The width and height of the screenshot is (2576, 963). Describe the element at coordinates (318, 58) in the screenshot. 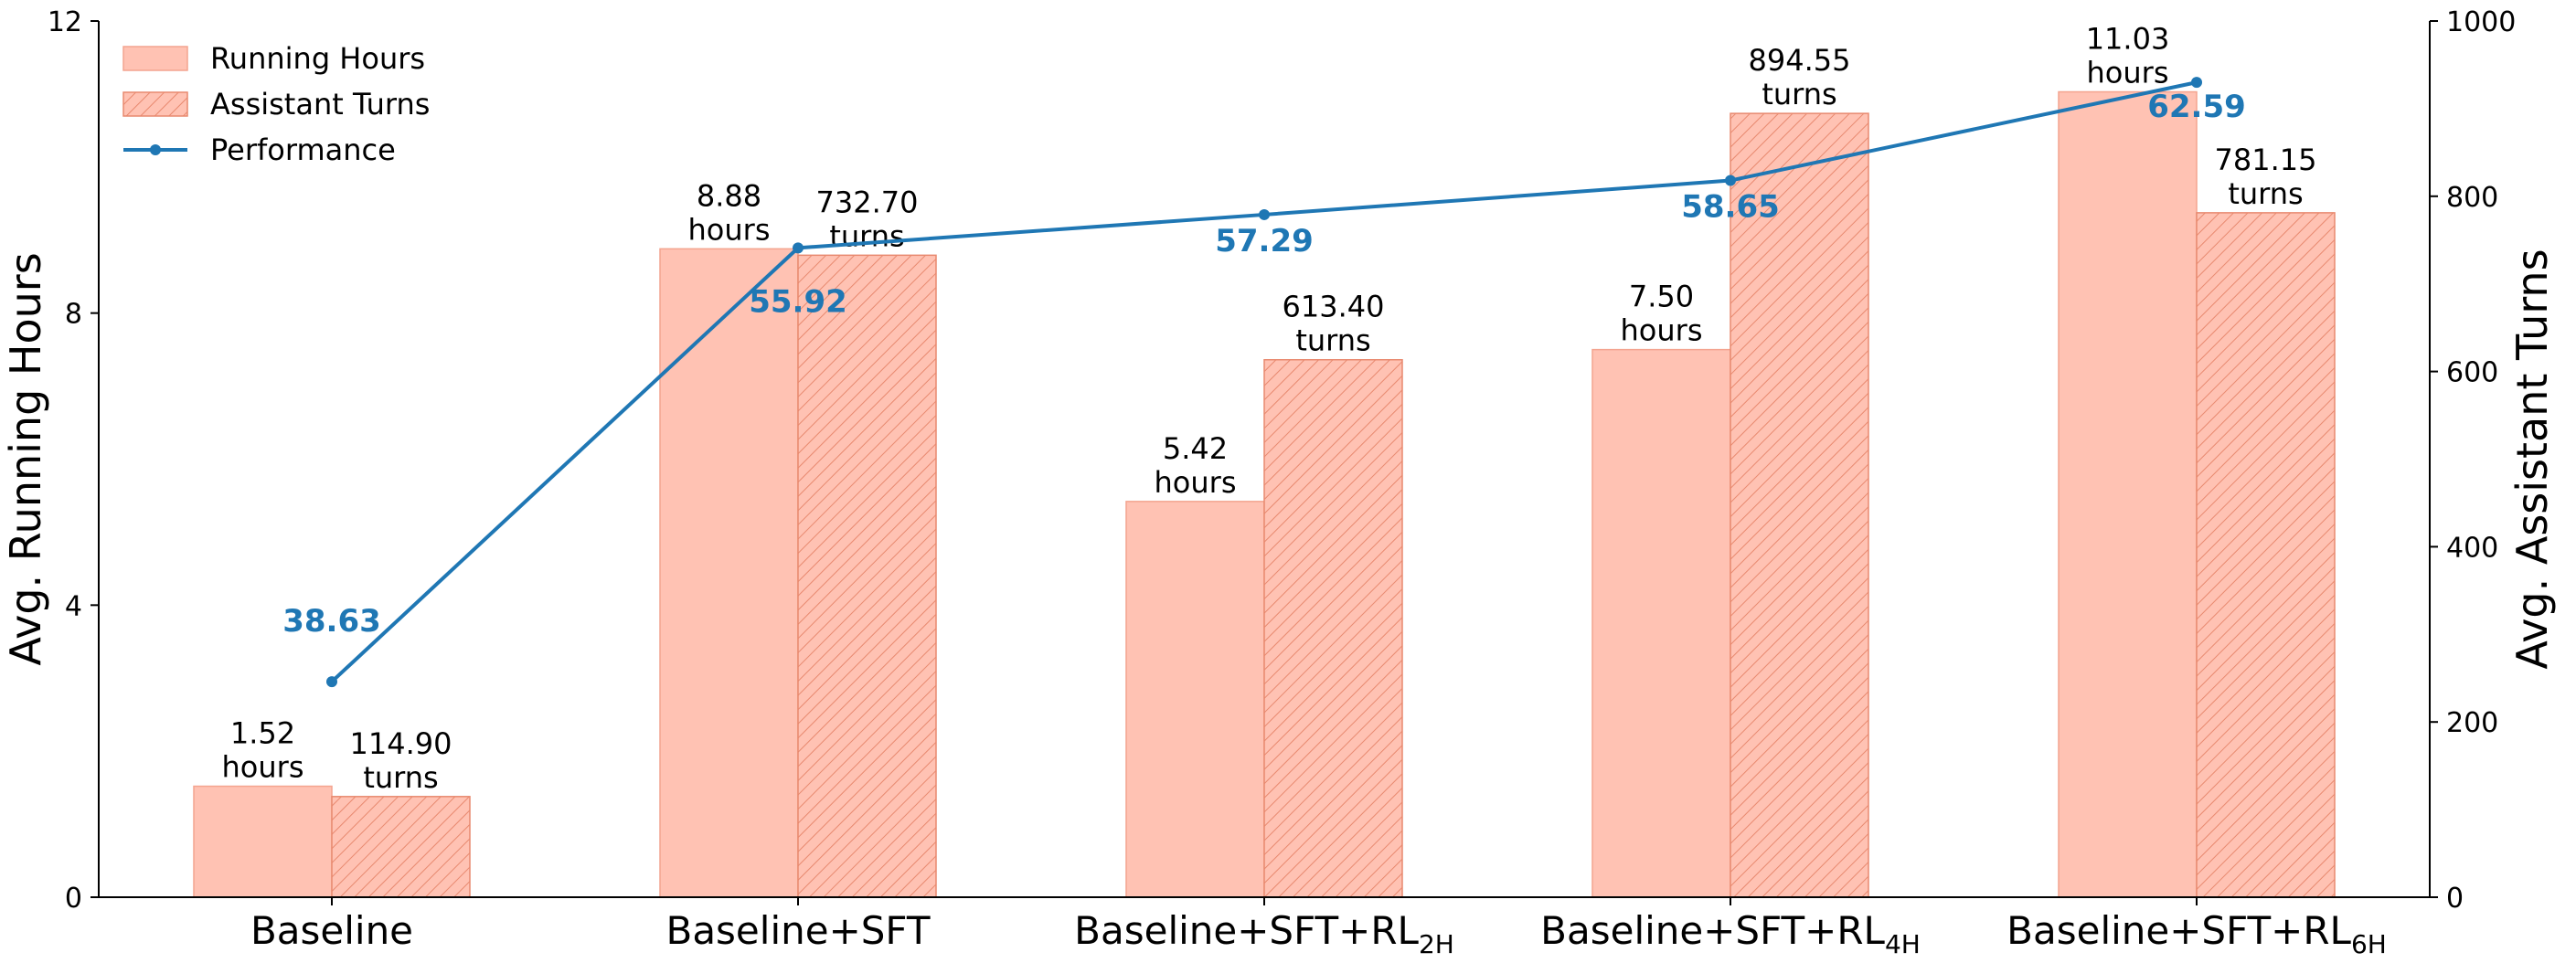

I see `legend-running-hours-label: Running Hours` at that location.